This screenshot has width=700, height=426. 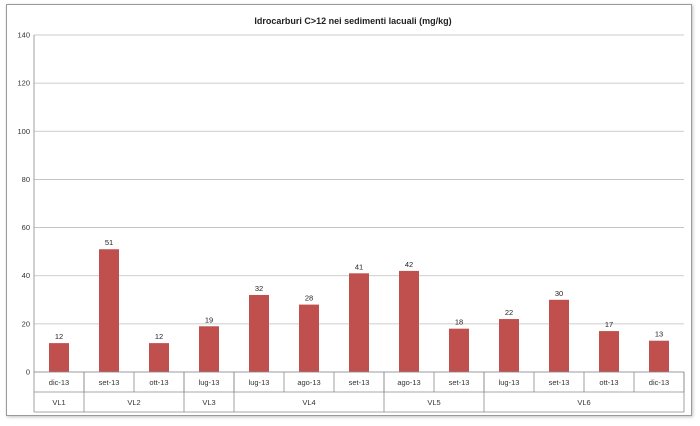 What do you see at coordinates (659, 334) in the screenshot?
I see `data-label: 13` at bounding box center [659, 334].